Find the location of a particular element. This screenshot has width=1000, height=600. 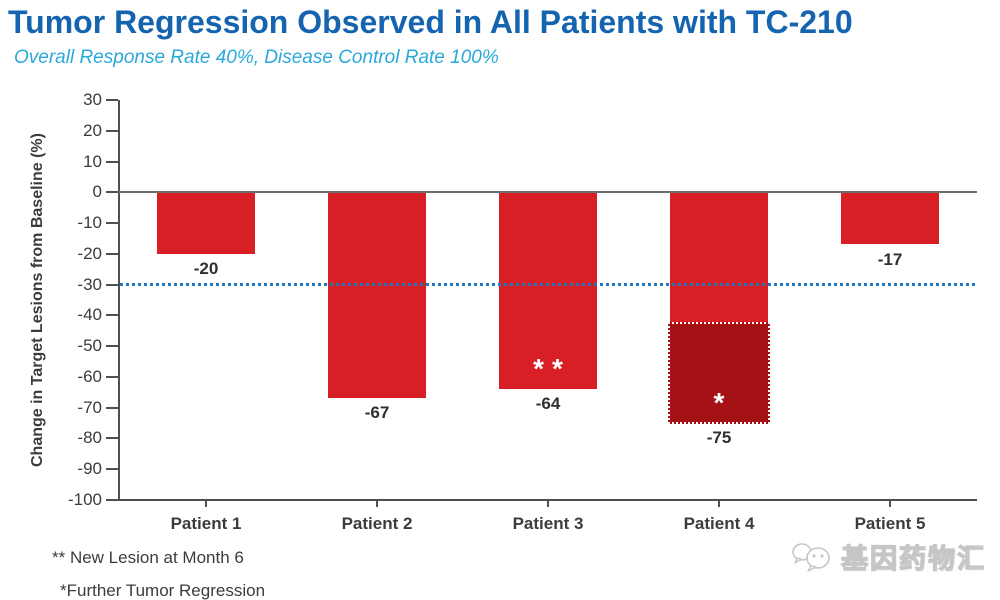

footnote-further-regression: *Further Tumor Regression is located at coordinates (163, 590).